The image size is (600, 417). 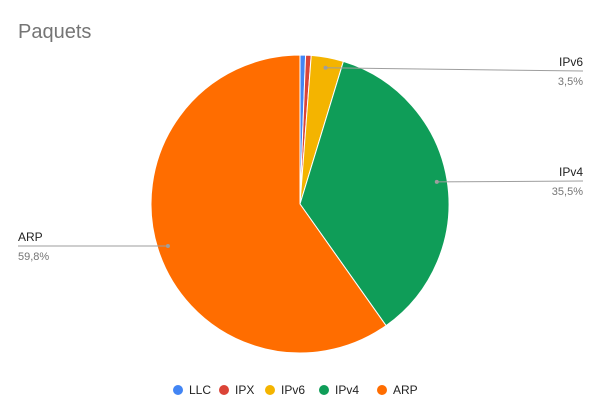 I want to click on callout-label: IPv6, so click(x=571, y=62).